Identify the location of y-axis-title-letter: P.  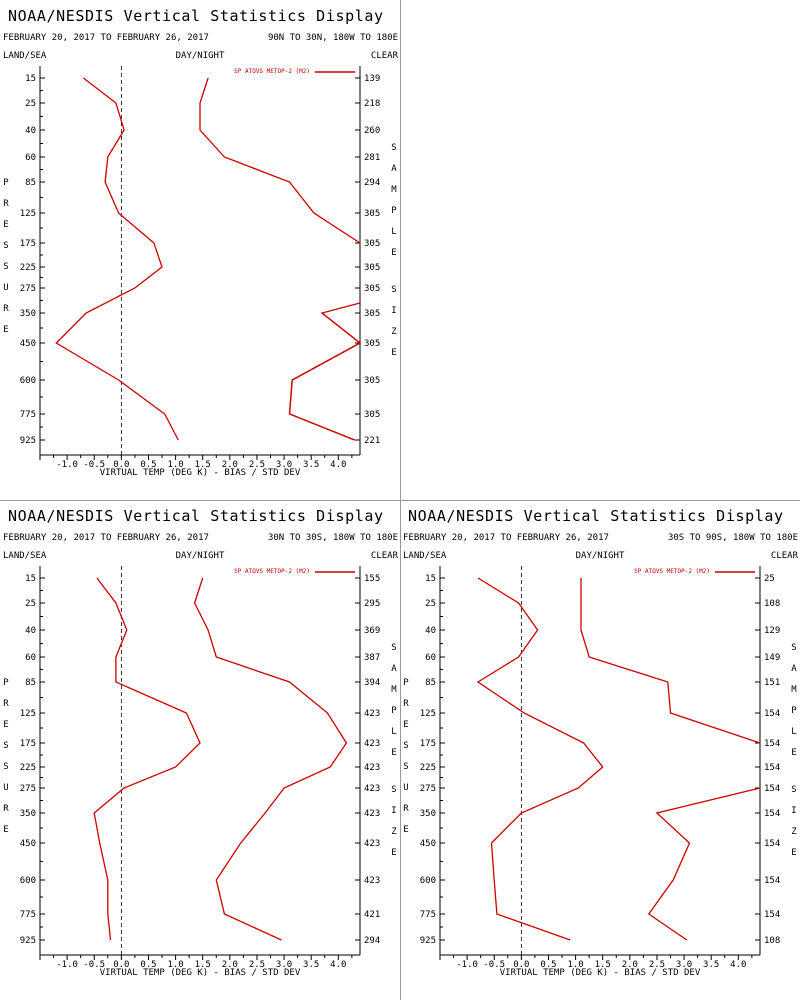
(6, 683).